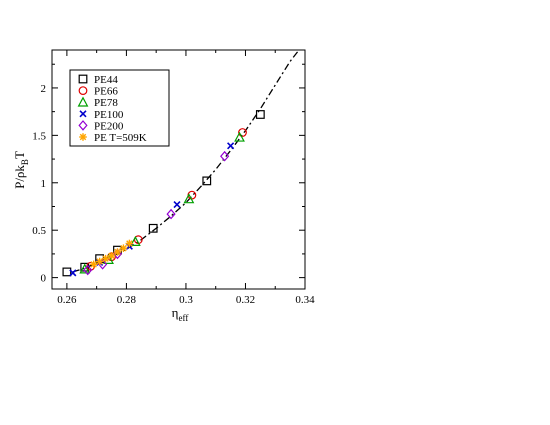  What do you see at coordinates (19, 177) in the screenshot?
I see `y-axis-title-prefix: P/ρk` at bounding box center [19, 177].